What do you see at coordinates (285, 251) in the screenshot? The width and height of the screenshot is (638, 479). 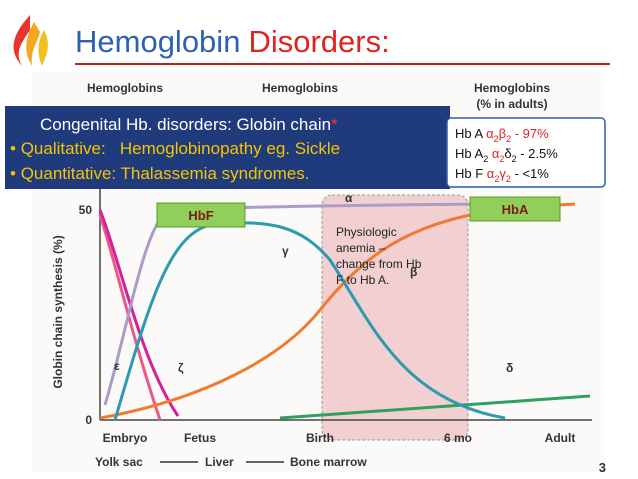 I see `curve-label: γ` at bounding box center [285, 251].